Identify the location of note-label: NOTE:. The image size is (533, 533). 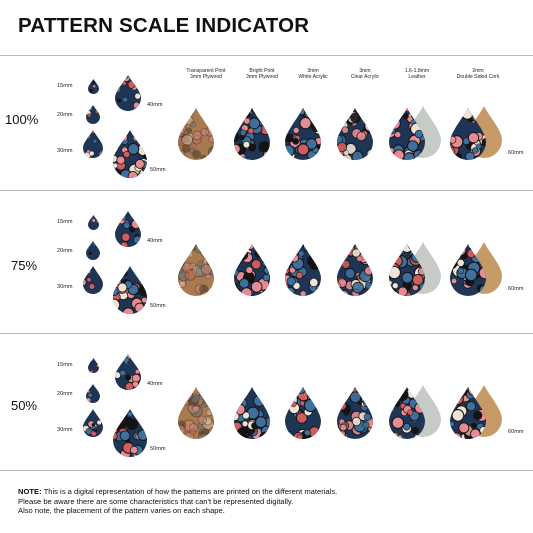
(30, 491).